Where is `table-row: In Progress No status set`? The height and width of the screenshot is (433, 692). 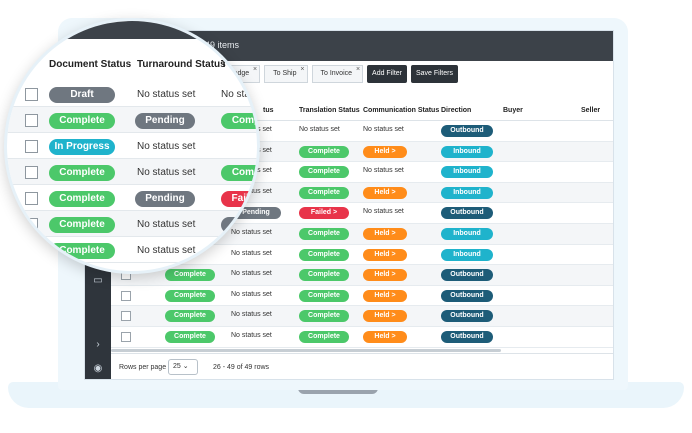
table-row: In Progress No status set is located at coordinates (132, 146).